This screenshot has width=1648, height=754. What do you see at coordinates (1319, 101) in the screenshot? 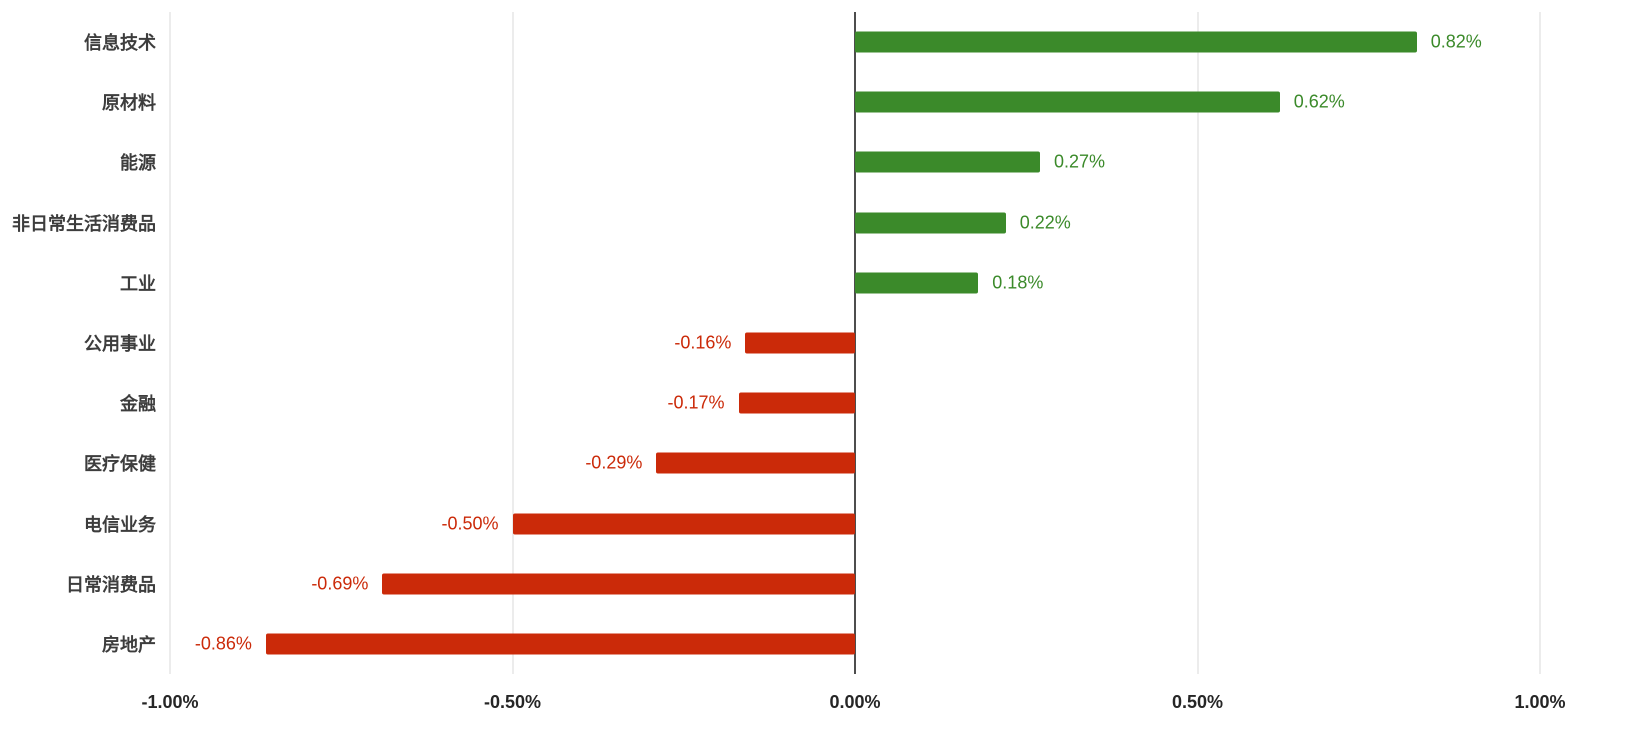
I see `value-label: 0.62%` at bounding box center [1319, 101].